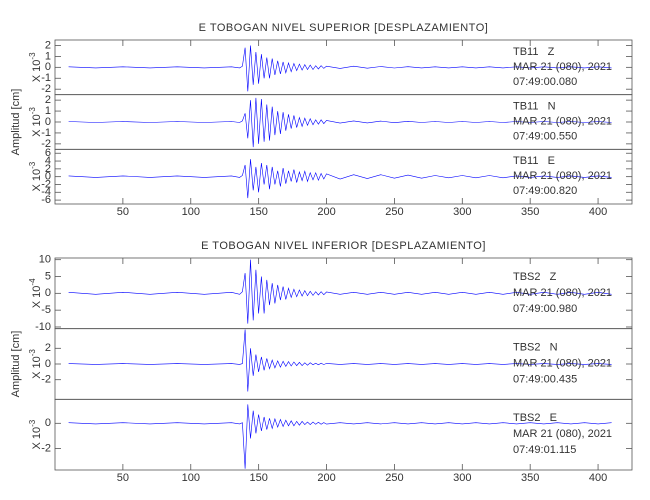 Image resolution: width=650 pixels, height=500 pixels. I want to click on y-tick-label: -5, so click(46, 310).